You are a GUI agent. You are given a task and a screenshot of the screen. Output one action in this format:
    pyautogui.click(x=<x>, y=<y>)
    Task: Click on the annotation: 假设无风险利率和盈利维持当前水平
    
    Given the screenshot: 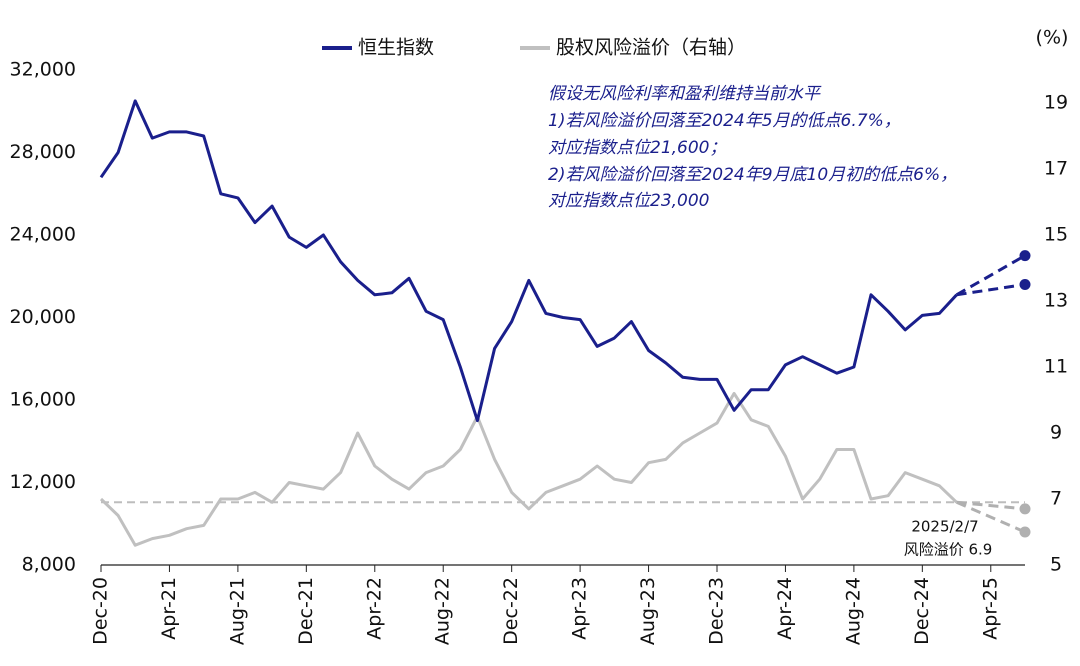 What is the action you would take?
    pyautogui.click(x=685, y=94)
    